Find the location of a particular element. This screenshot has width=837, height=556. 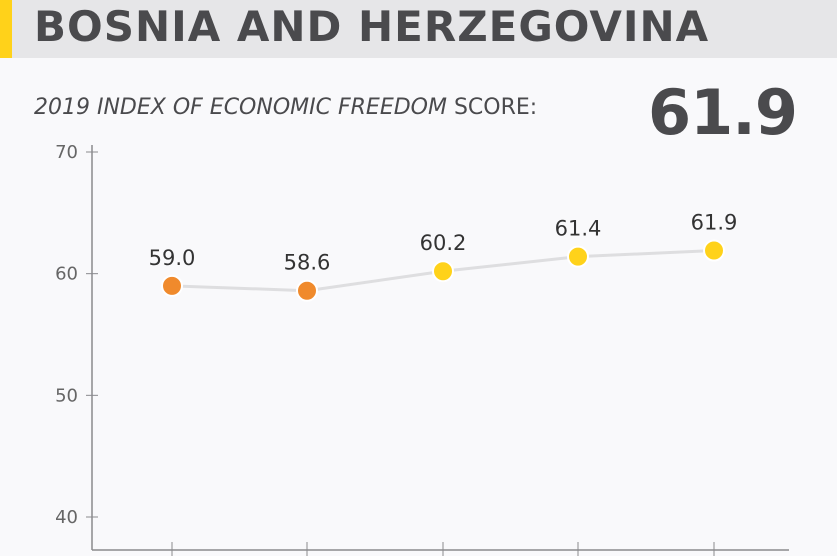

data-label: 58.6 is located at coordinates (307, 263).